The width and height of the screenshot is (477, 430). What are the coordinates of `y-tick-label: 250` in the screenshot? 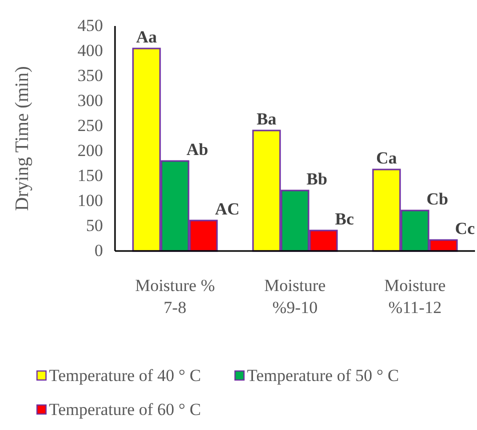 It's located at (90, 125).